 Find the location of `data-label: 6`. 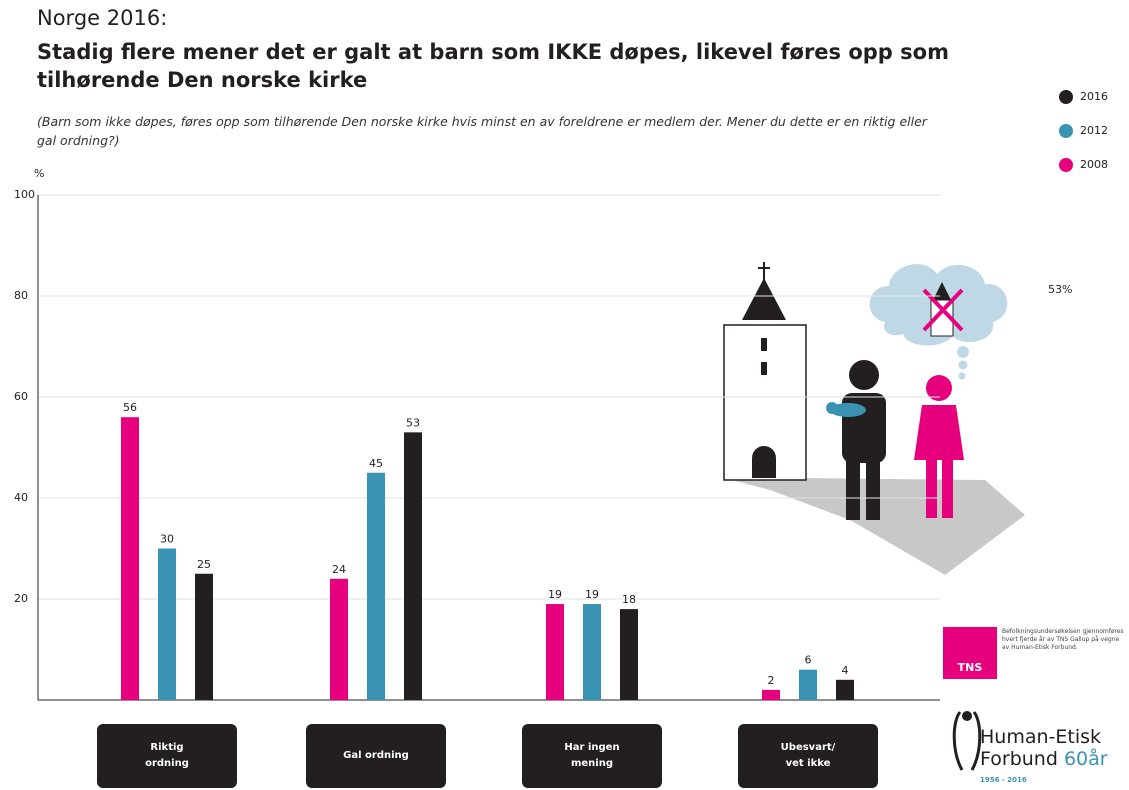

data-label: 6 is located at coordinates (808, 660).